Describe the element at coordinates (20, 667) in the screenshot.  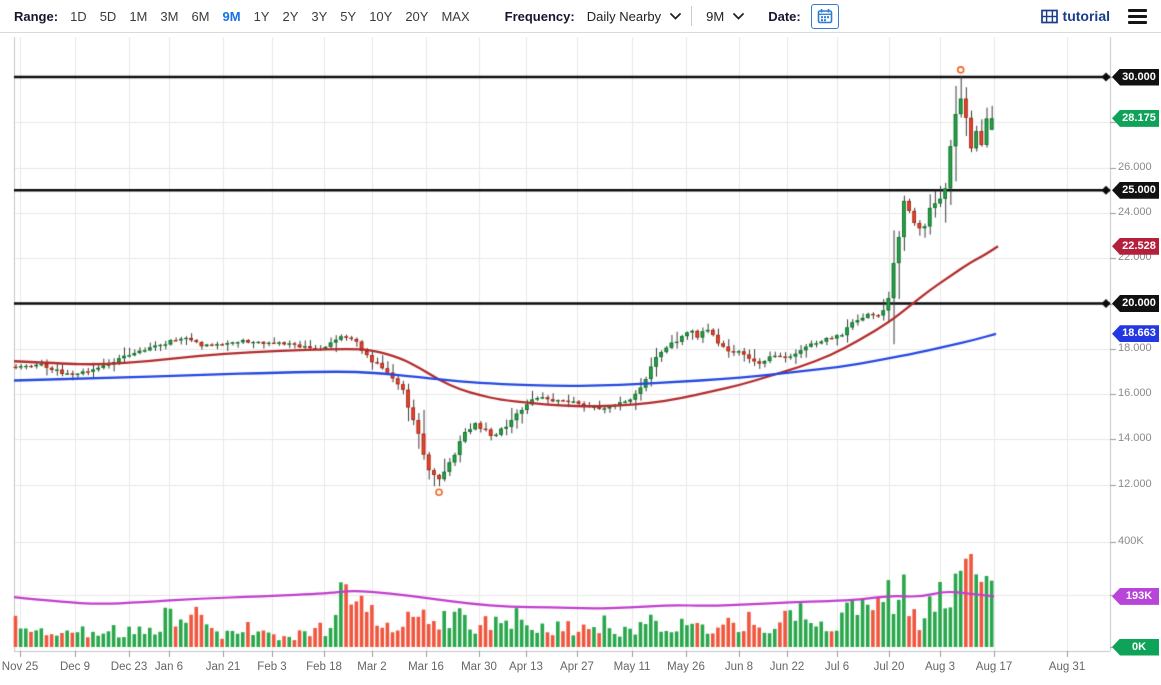
I see `date-label: Nov 25` at that location.